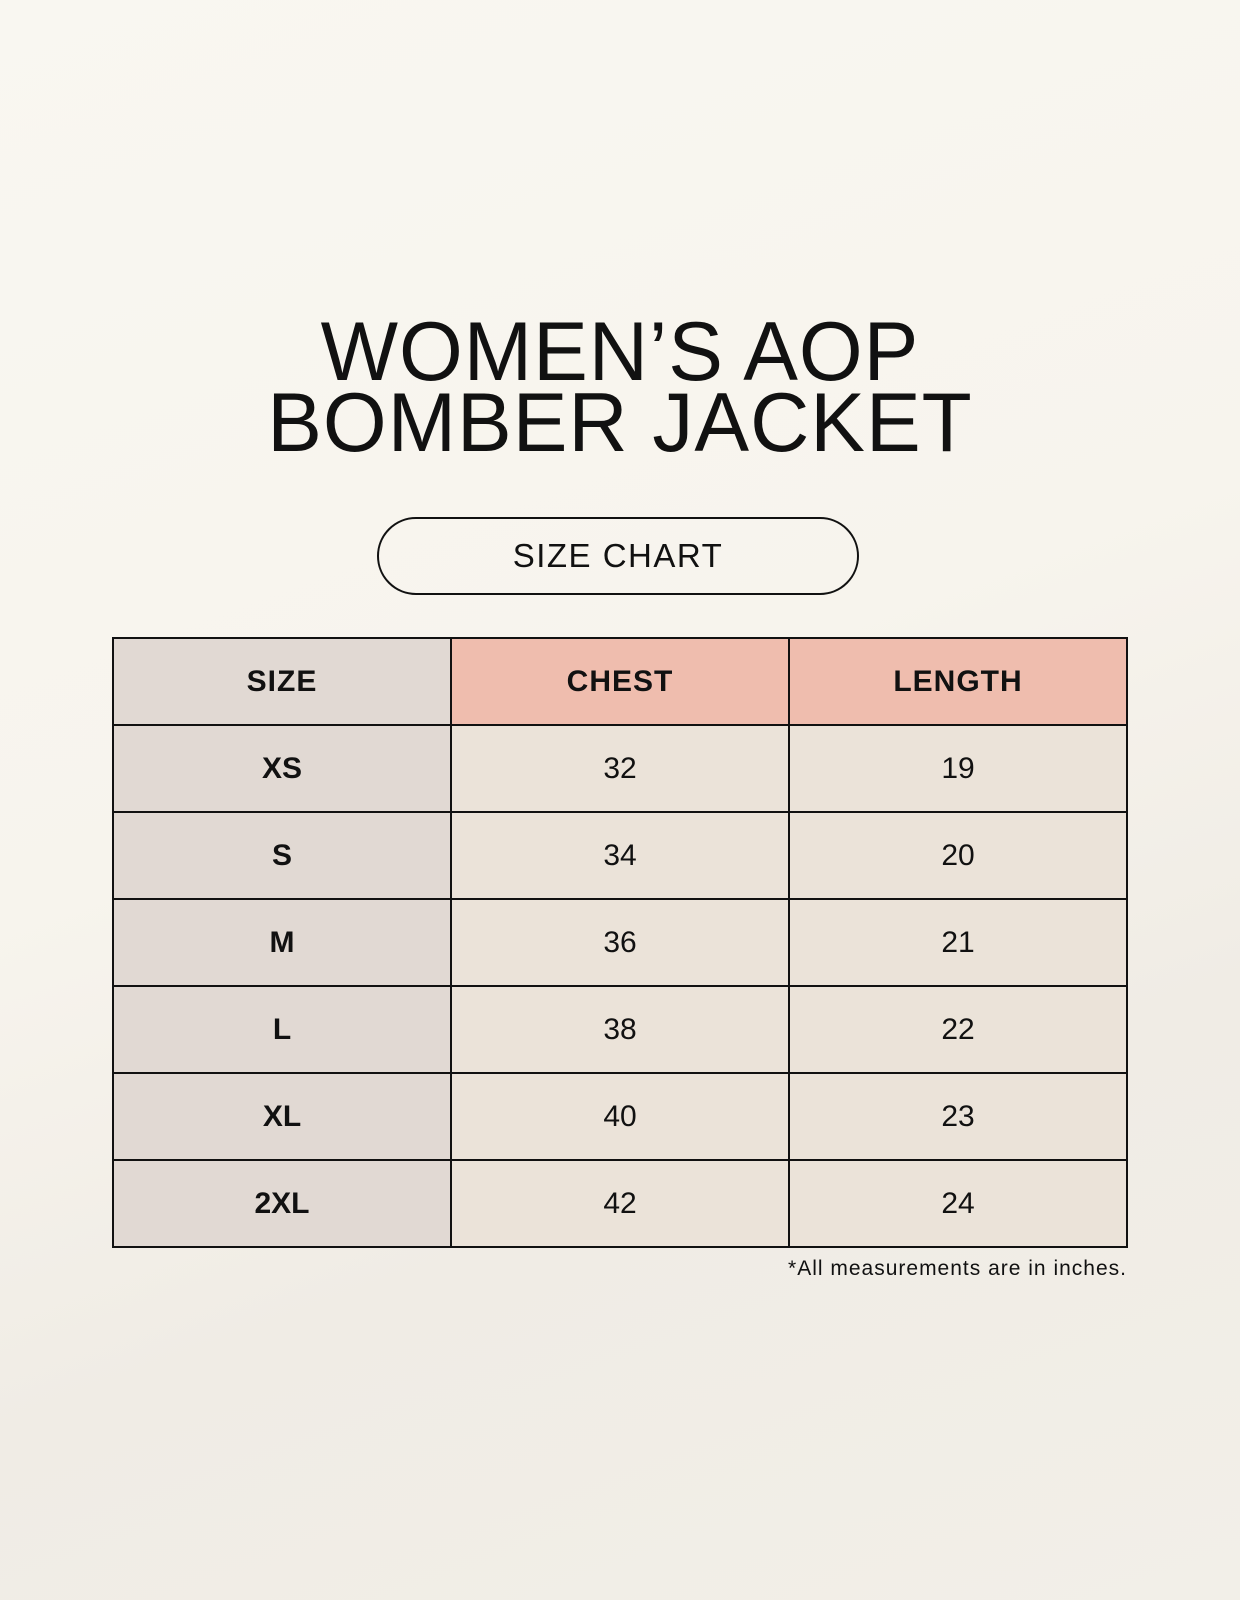 The width and height of the screenshot is (1240, 1600). I want to click on table-row: L 38 22, so click(620, 1029).